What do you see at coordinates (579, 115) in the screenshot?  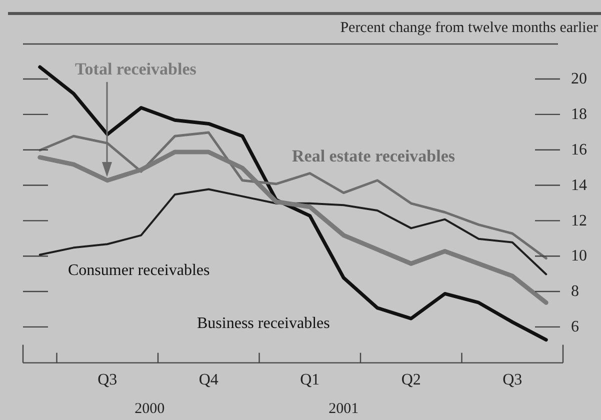 I see `y-tick-label: 18` at bounding box center [579, 115].